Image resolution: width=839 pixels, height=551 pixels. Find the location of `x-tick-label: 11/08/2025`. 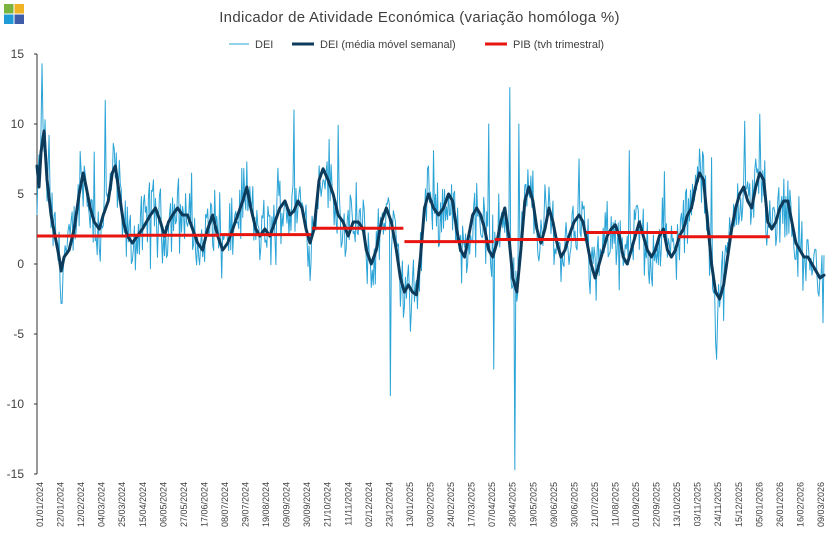

x-tick-label: 11/08/2025 is located at coordinates (615, 504).